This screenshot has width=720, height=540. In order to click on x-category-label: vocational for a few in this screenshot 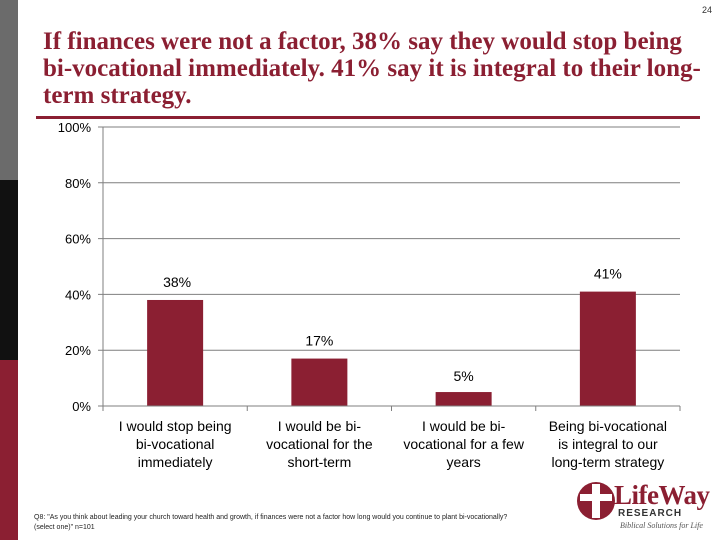, I will do `click(464, 444)`.